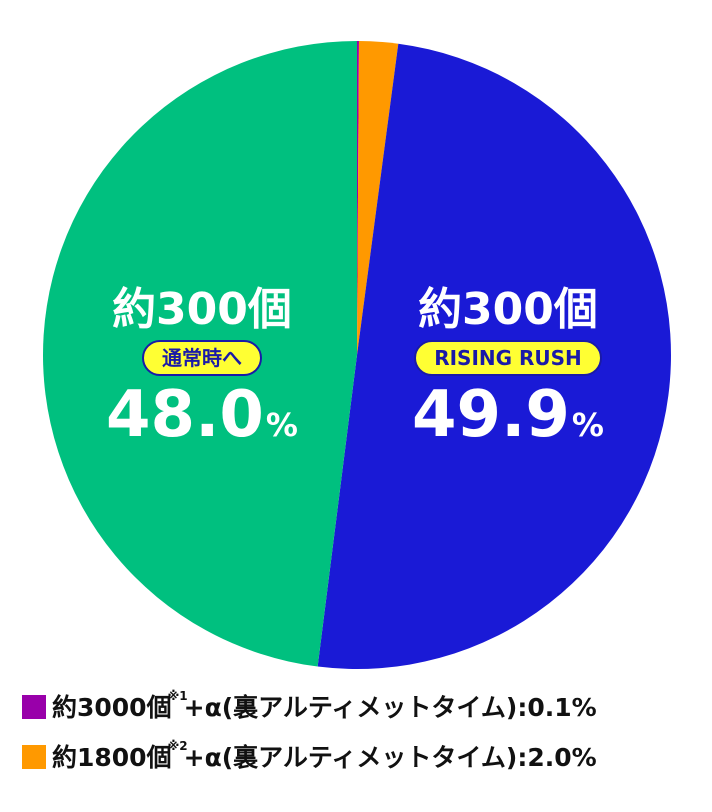 The width and height of the screenshot is (712, 812). I want to click on callout-rush: 約300個 RISING RUSH 49.9%, so click(508, 373).